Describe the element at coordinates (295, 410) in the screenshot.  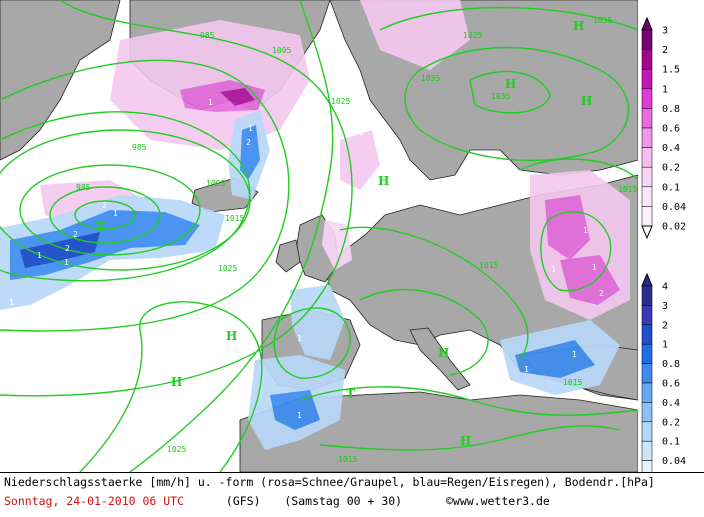
I see `rain-area-iberia-mid` at that location.